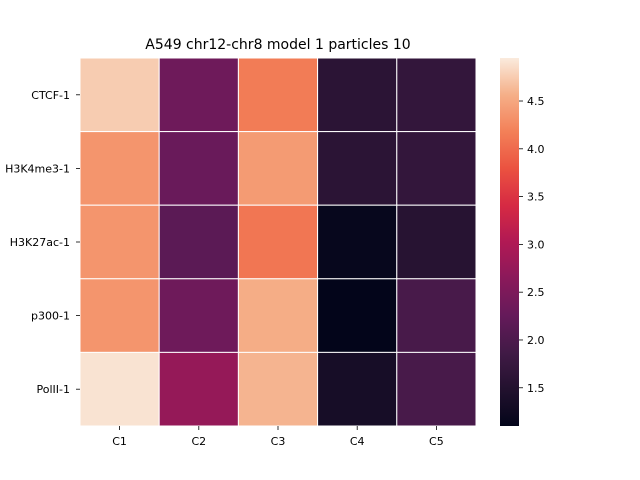 The width and height of the screenshot is (640, 480). Describe the element at coordinates (436, 168) in the screenshot. I see `heatmap-cell-r2-c5` at that location.